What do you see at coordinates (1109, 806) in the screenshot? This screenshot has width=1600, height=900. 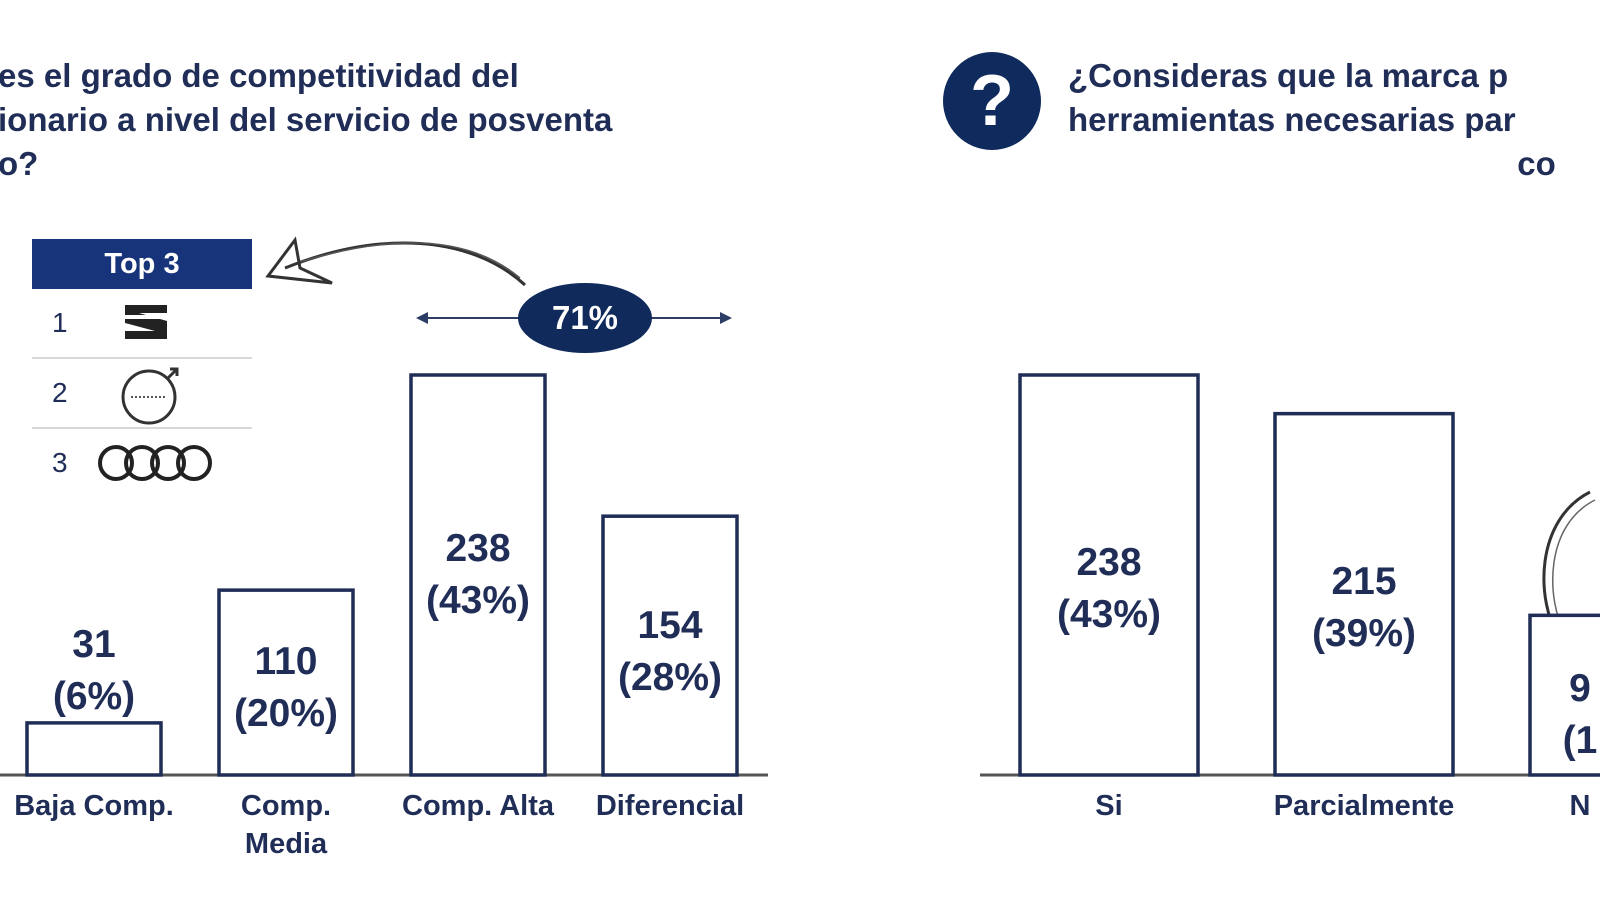 I see `category-label: Si` at bounding box center [1109, 806].